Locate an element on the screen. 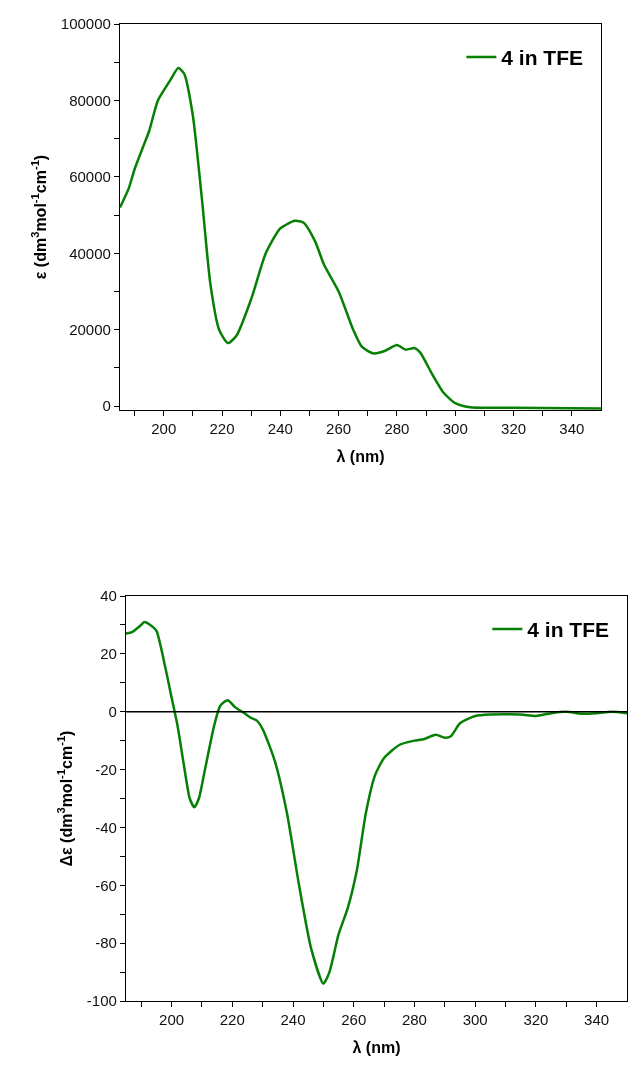 The height and width of the screenshot is (1074, 632). y-tick-label: -80 is located at coordinates (106, 943).